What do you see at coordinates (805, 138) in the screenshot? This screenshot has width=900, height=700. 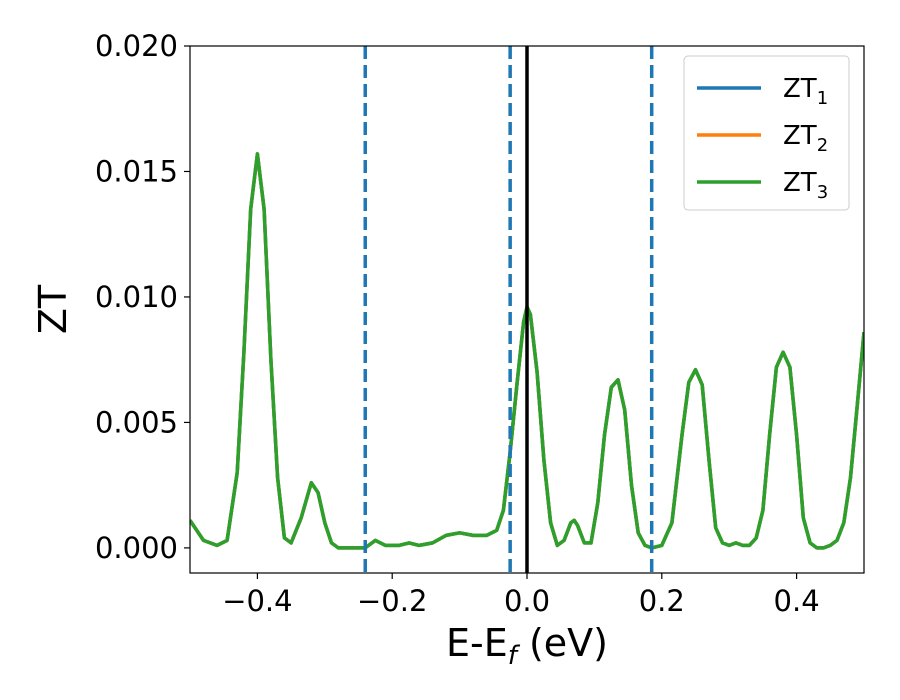 I see `legend-label-zt2: ZT2` at bounding box center [805, 138].